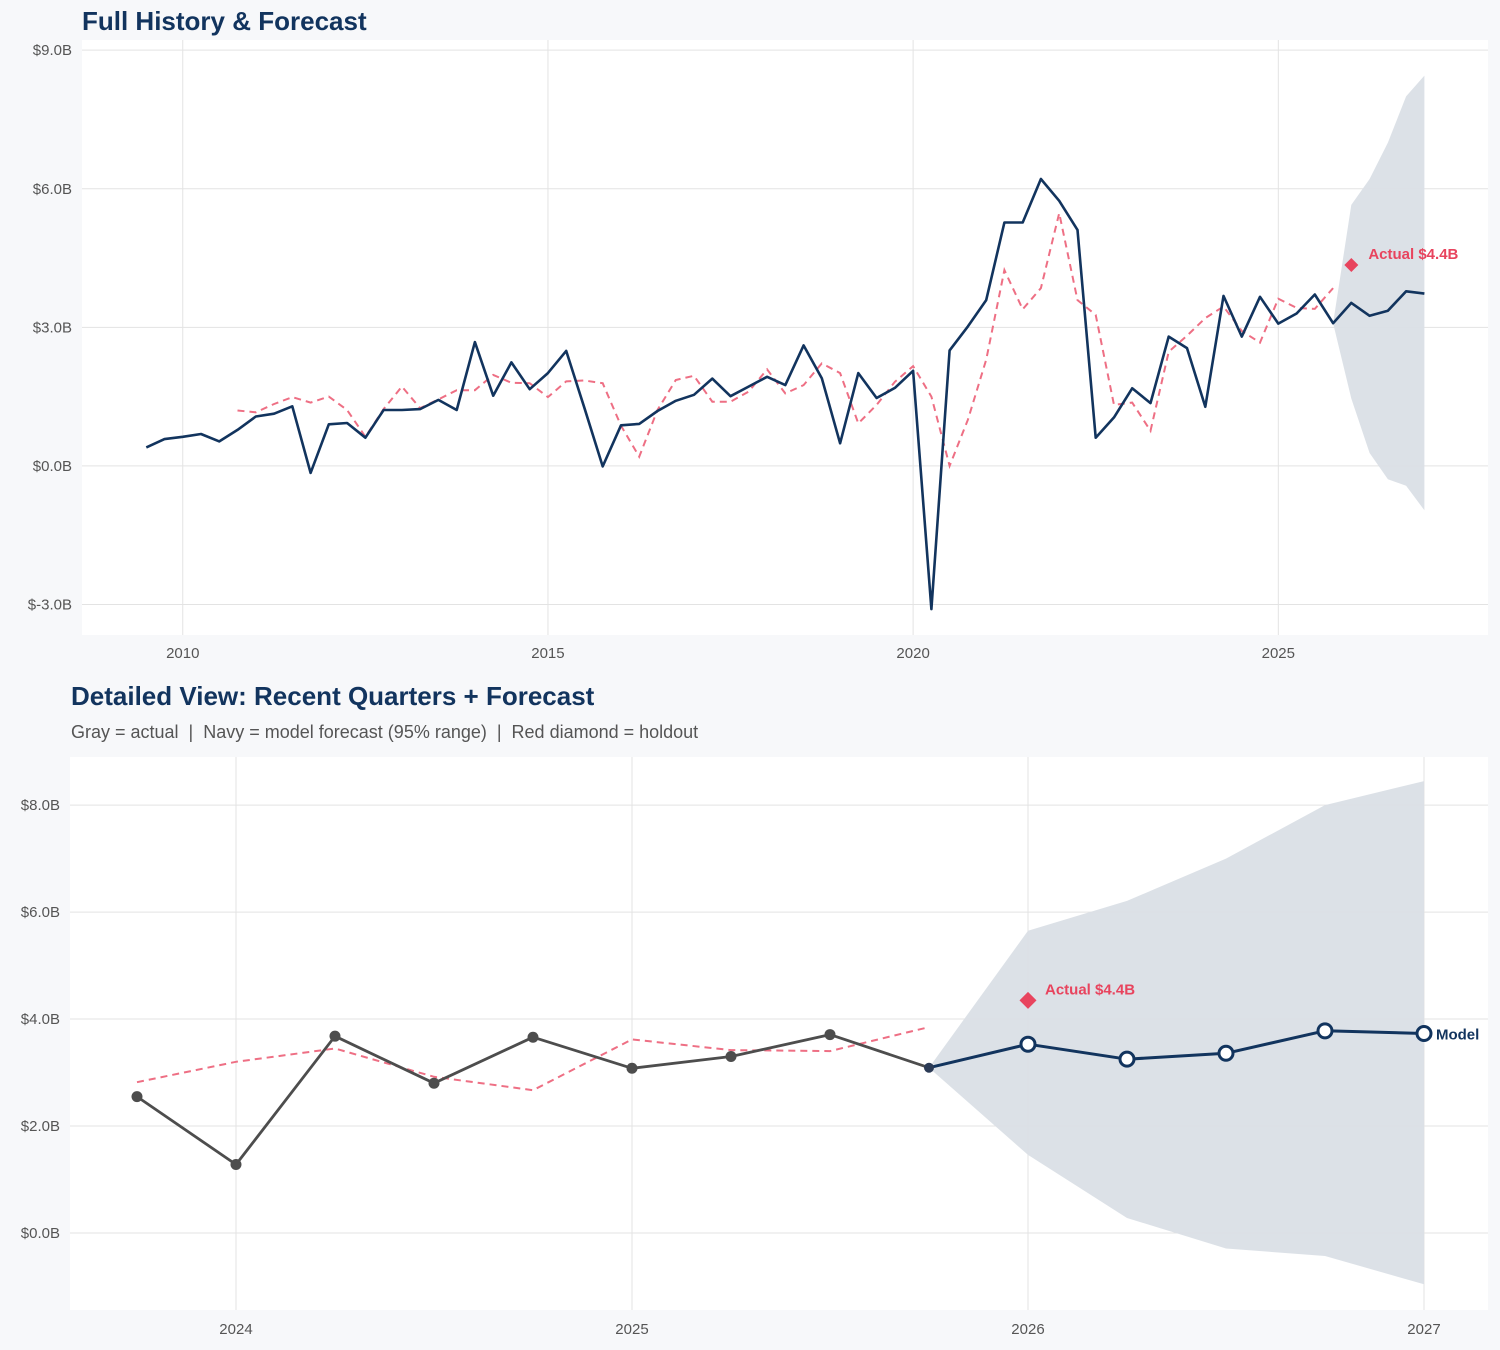 Image resolution: width=1500 pixels, height=1350 pixels. Describe the element at coordinates (235, 1329) in the screenshot. I see `x-tick-label: 2024` at that location.